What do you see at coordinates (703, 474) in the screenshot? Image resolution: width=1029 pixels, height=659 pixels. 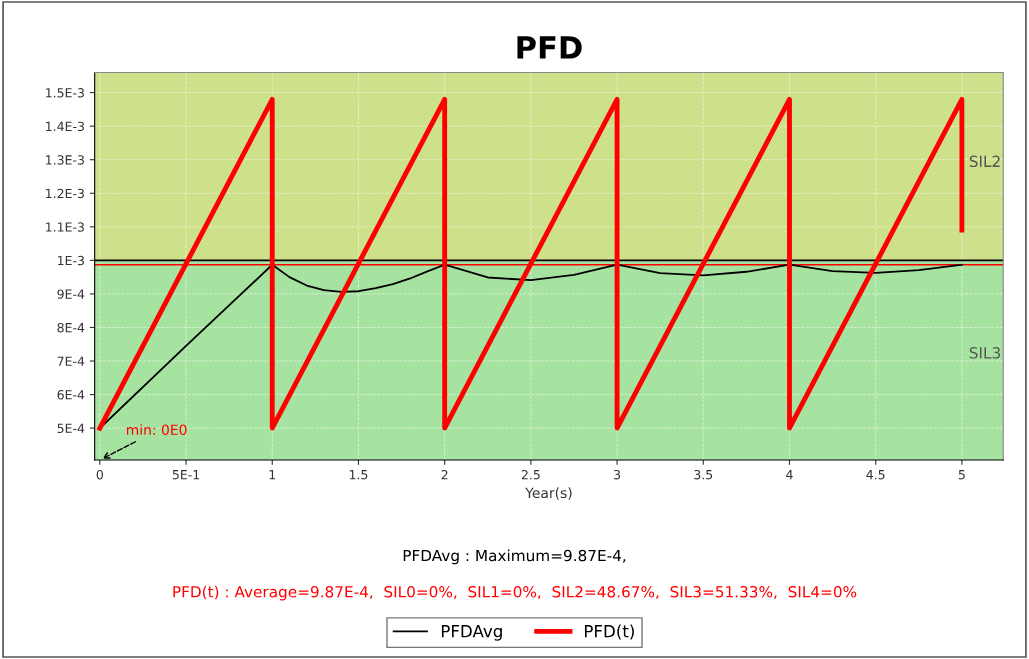 I see `x-tick-label: 3.5` at bounding box center [703, 474].